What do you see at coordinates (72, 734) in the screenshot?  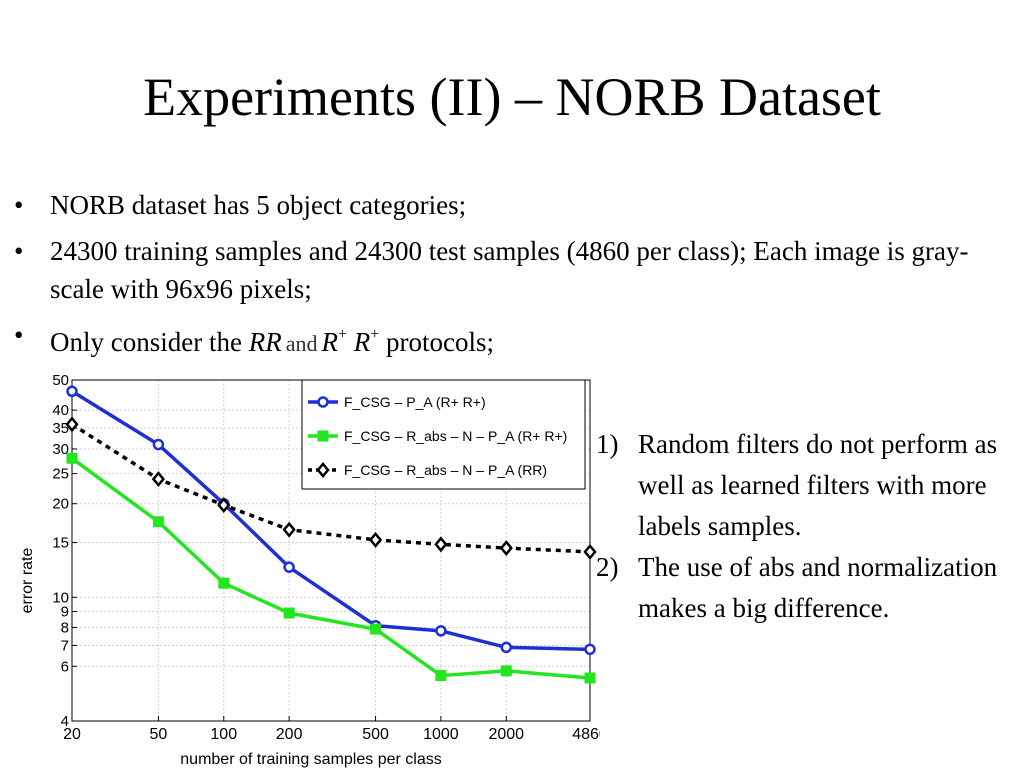 I see `x-tick-label: 20` at bounding box center [72, 734].